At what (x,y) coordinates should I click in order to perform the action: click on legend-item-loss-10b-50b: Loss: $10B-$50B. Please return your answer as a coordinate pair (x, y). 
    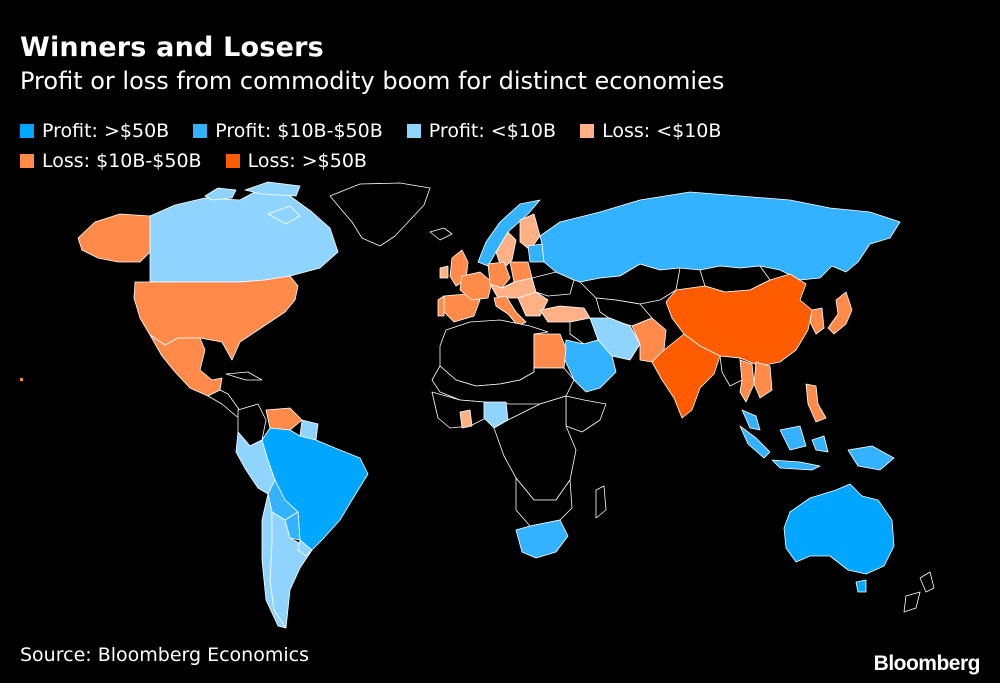
    Looking at the image, I should click on (111, 161).